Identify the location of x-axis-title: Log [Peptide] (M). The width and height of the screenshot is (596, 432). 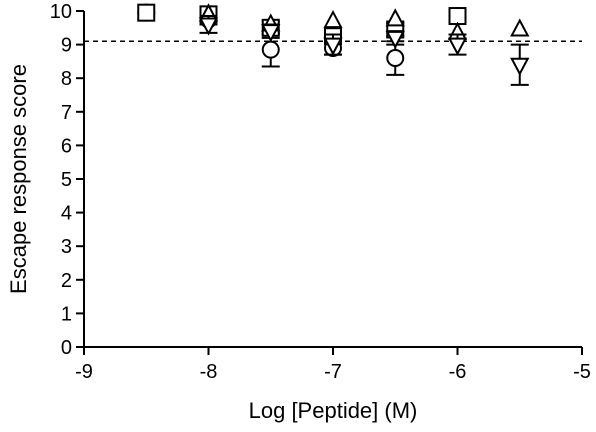
(333, 410).